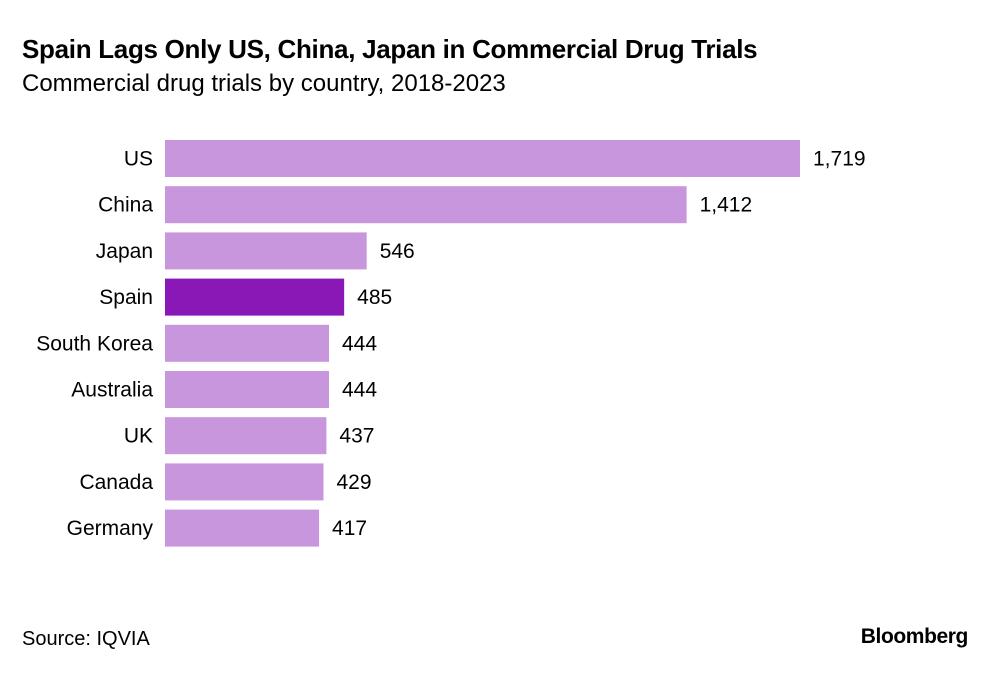  What do you see at coordinates (356, 436) in the screenshot?
I see `value-label: 437` at bounding box center [356, 436].